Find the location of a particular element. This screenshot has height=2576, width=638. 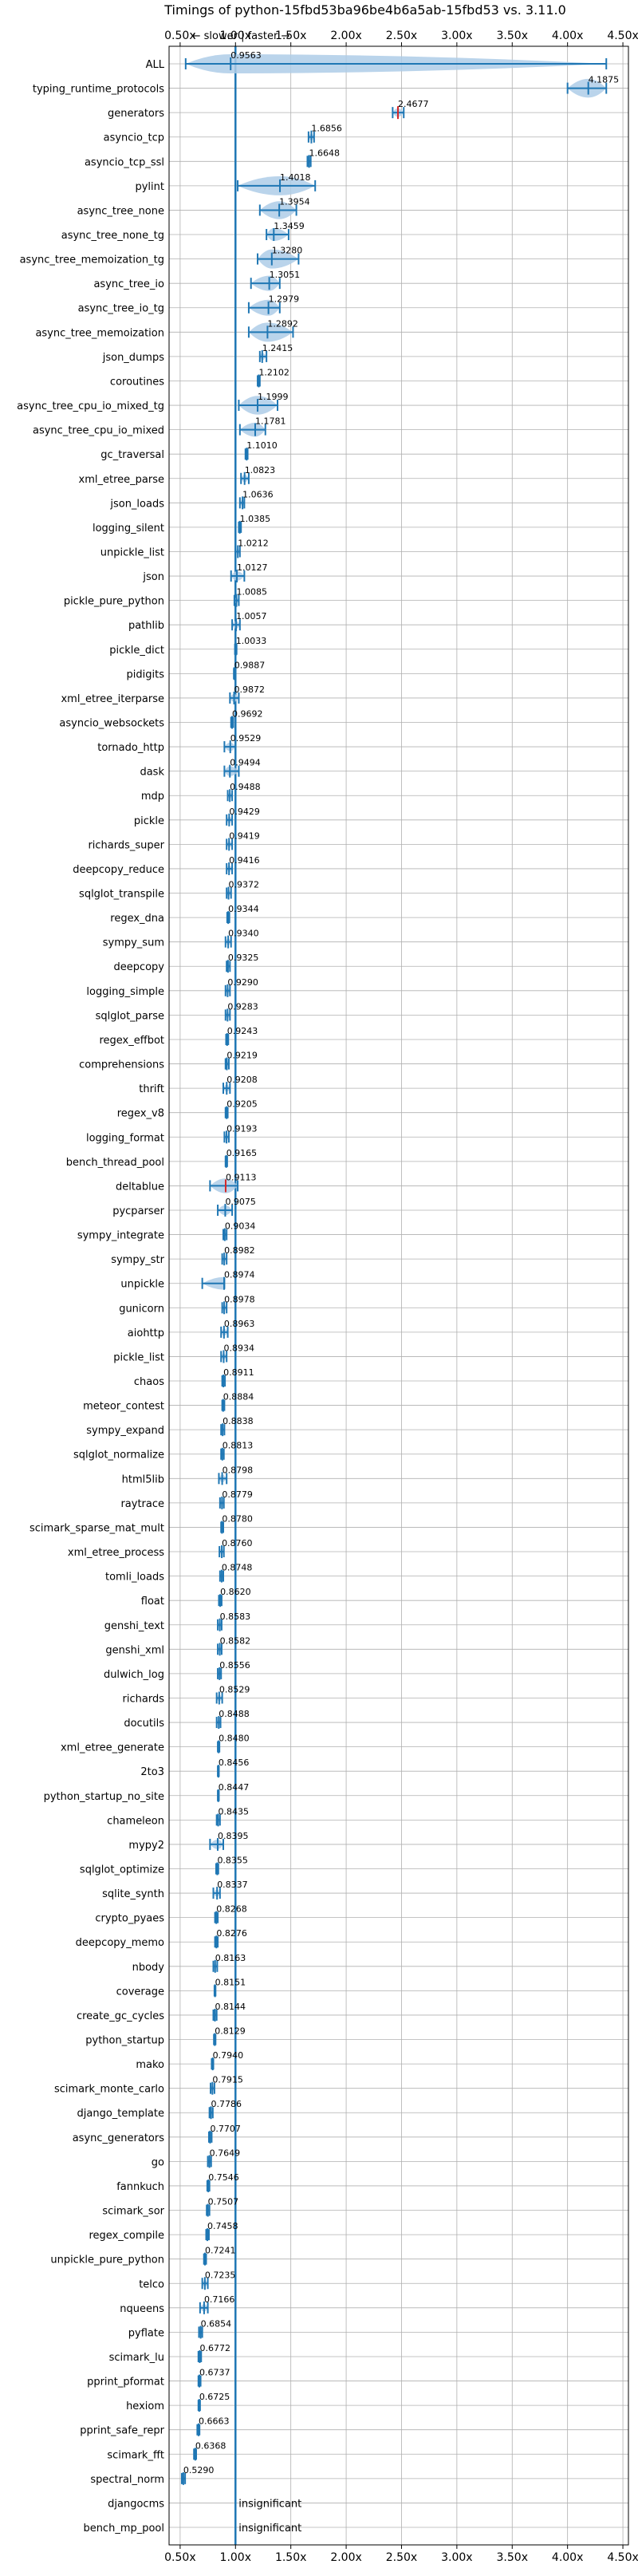

value-label: 0.5290 is located at coordinates (199, 2470).